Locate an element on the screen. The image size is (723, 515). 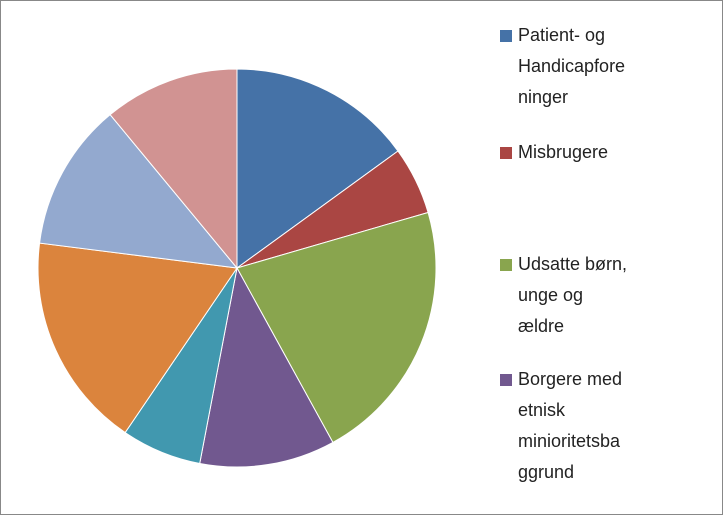
legend-item: Patient- og Handicapforeninger is located at coordinates (564, 66).